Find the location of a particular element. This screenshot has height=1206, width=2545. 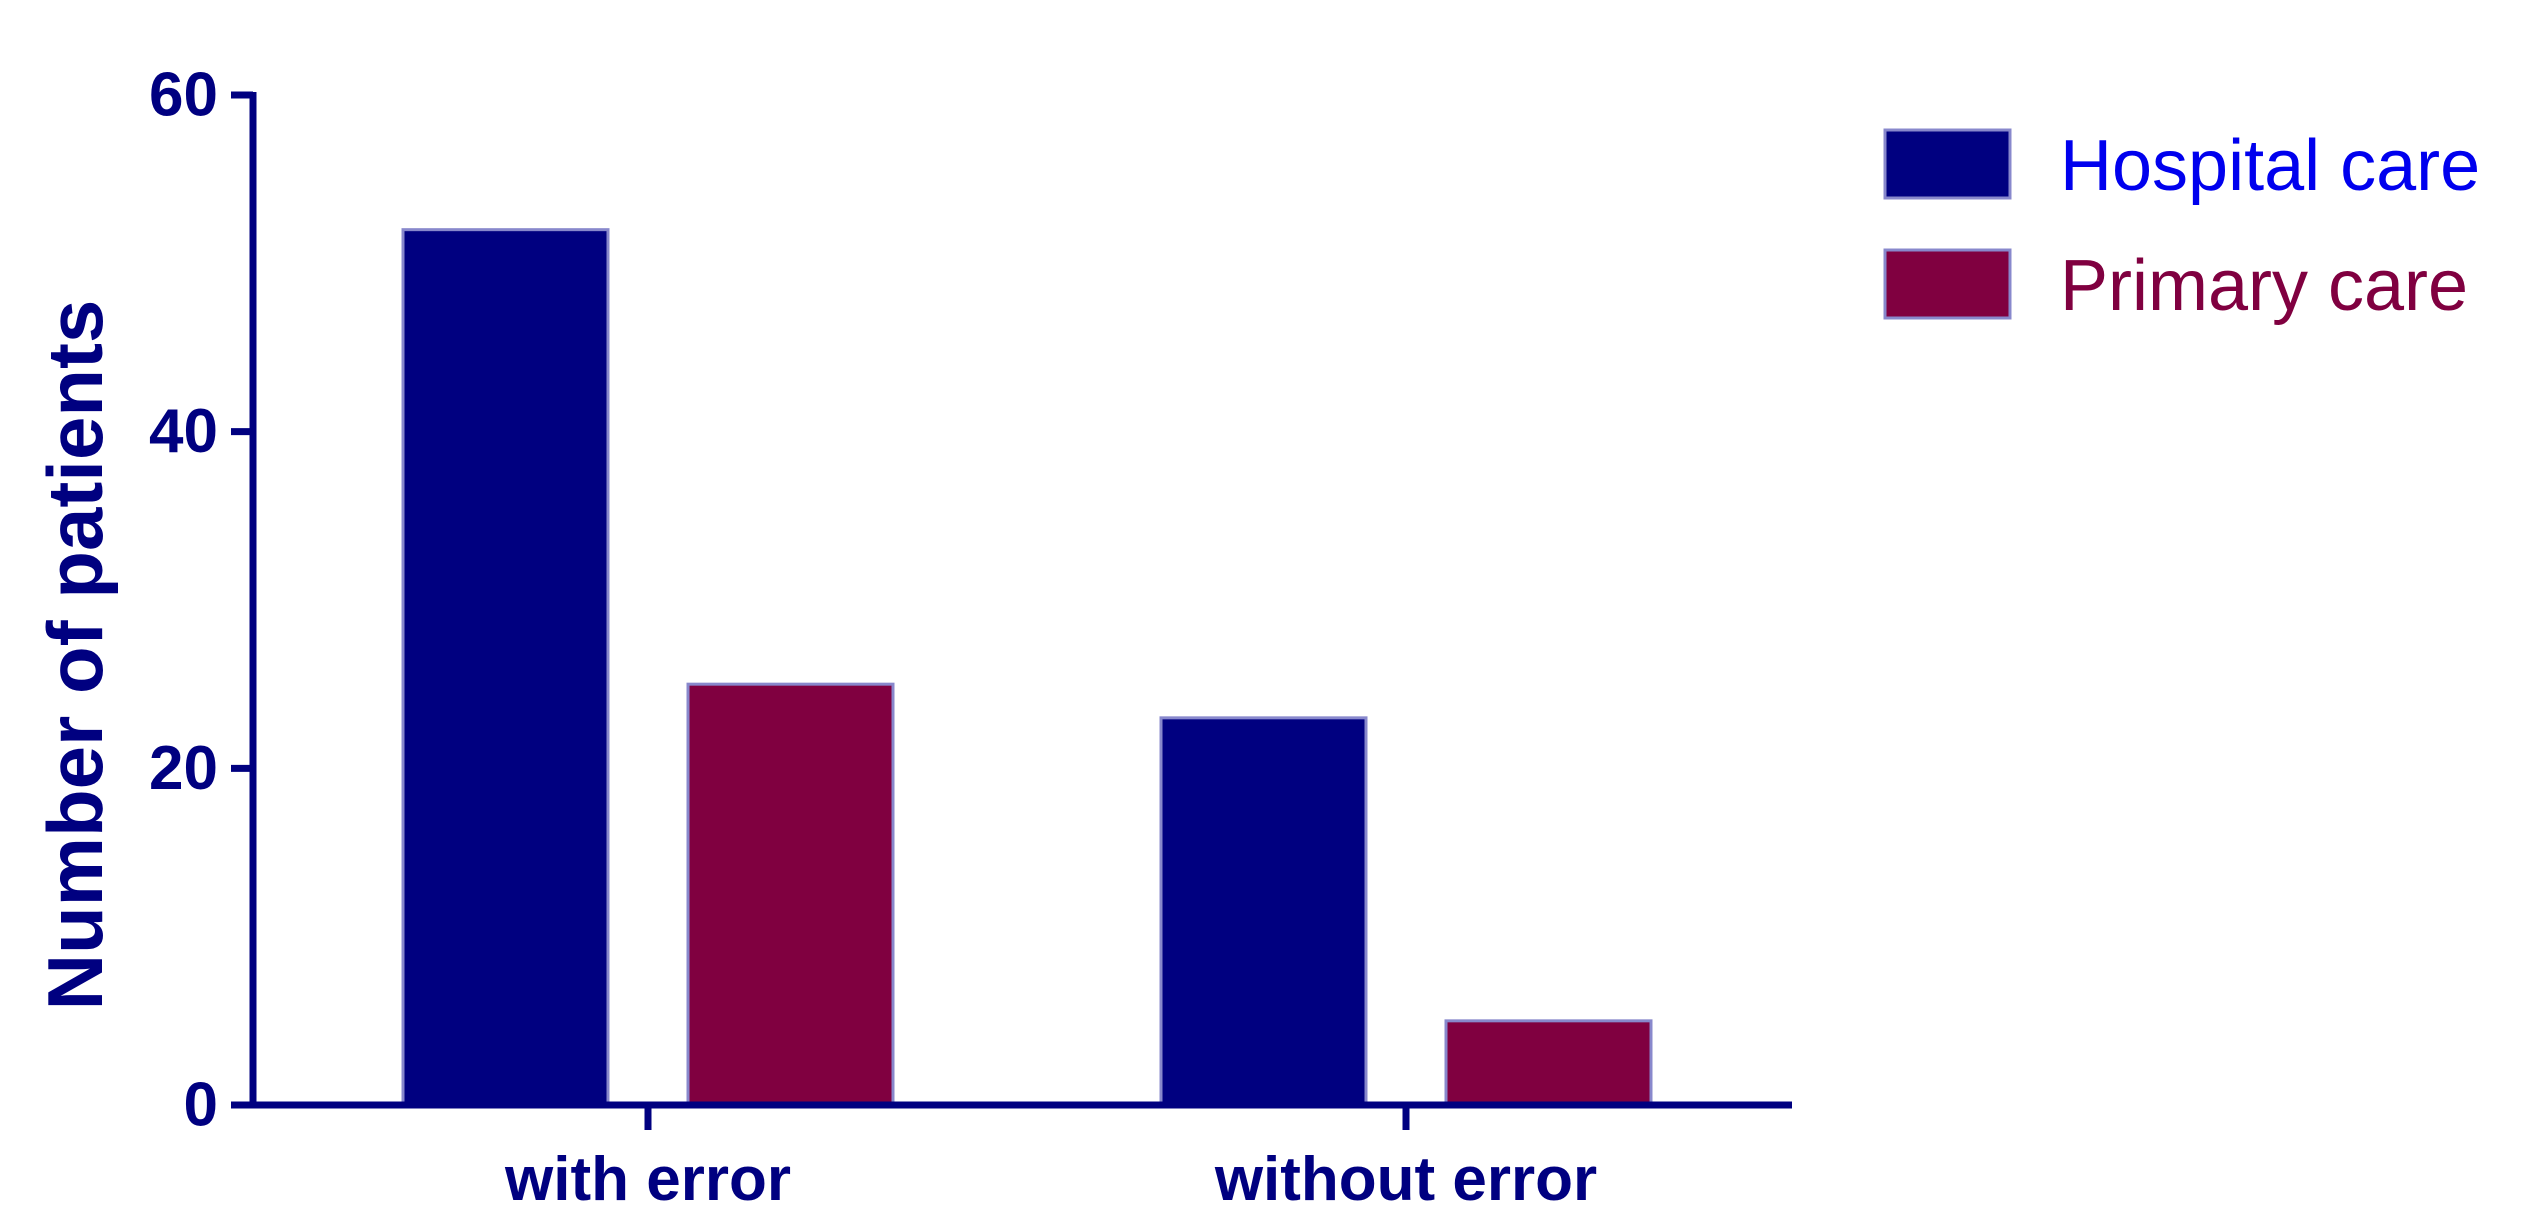

legend: Hospital care Primary care is located at coordinates (2181, 226).